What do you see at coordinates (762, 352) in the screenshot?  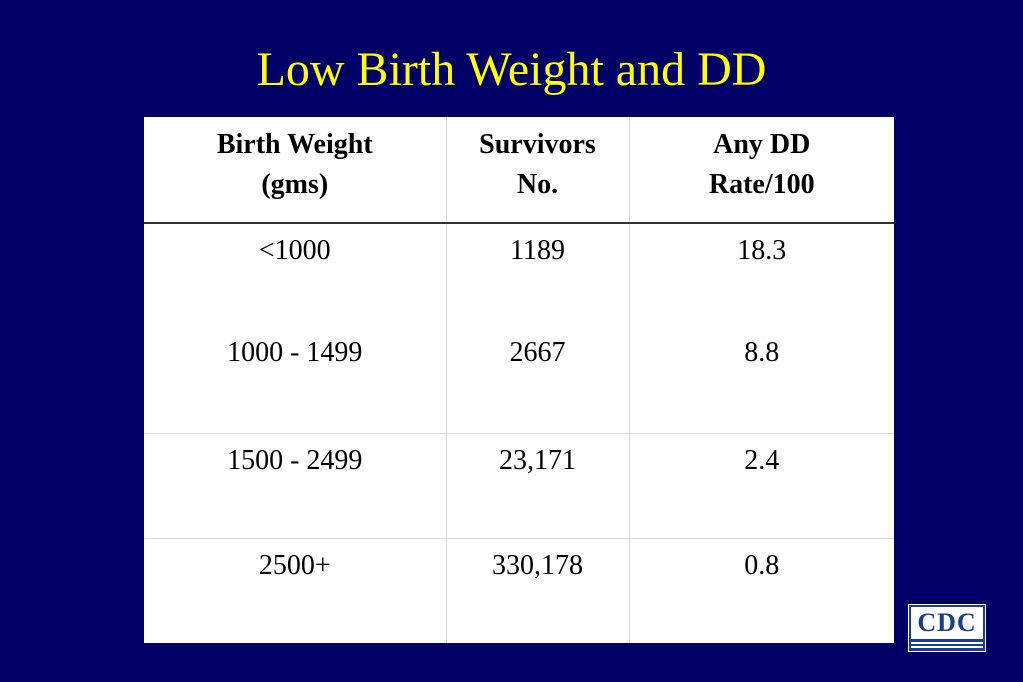 I see `cell-value: 8.8` at bounding box center [762, 352].